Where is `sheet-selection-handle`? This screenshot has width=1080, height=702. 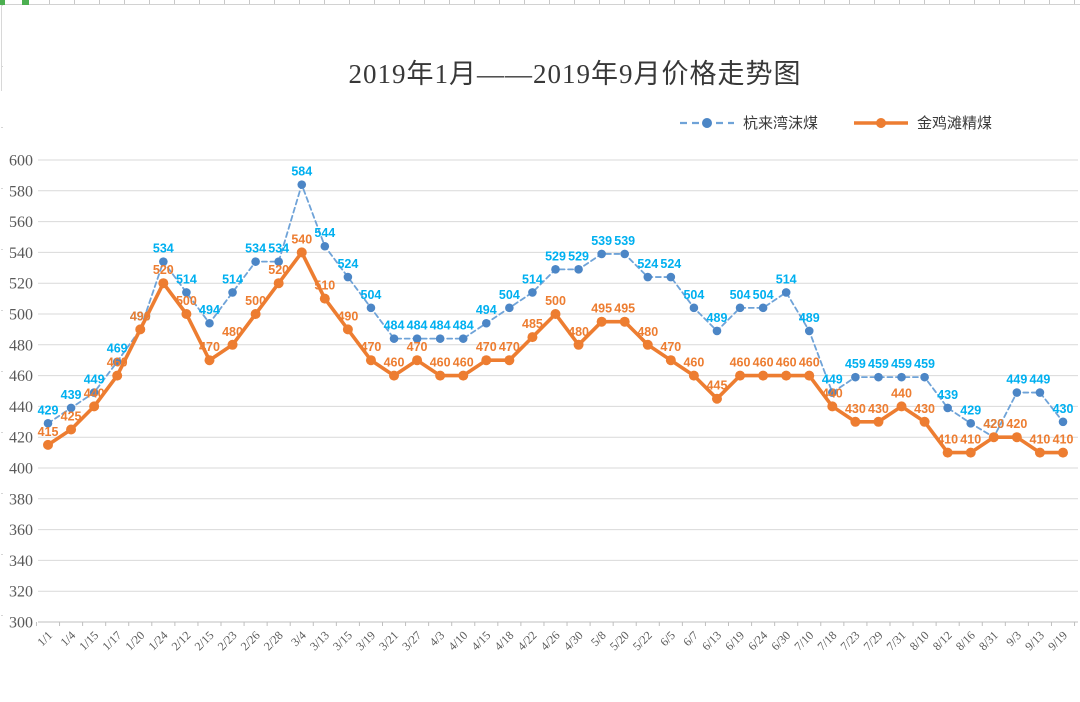 sheet-selection-handle is located at coordinates (2, 2).